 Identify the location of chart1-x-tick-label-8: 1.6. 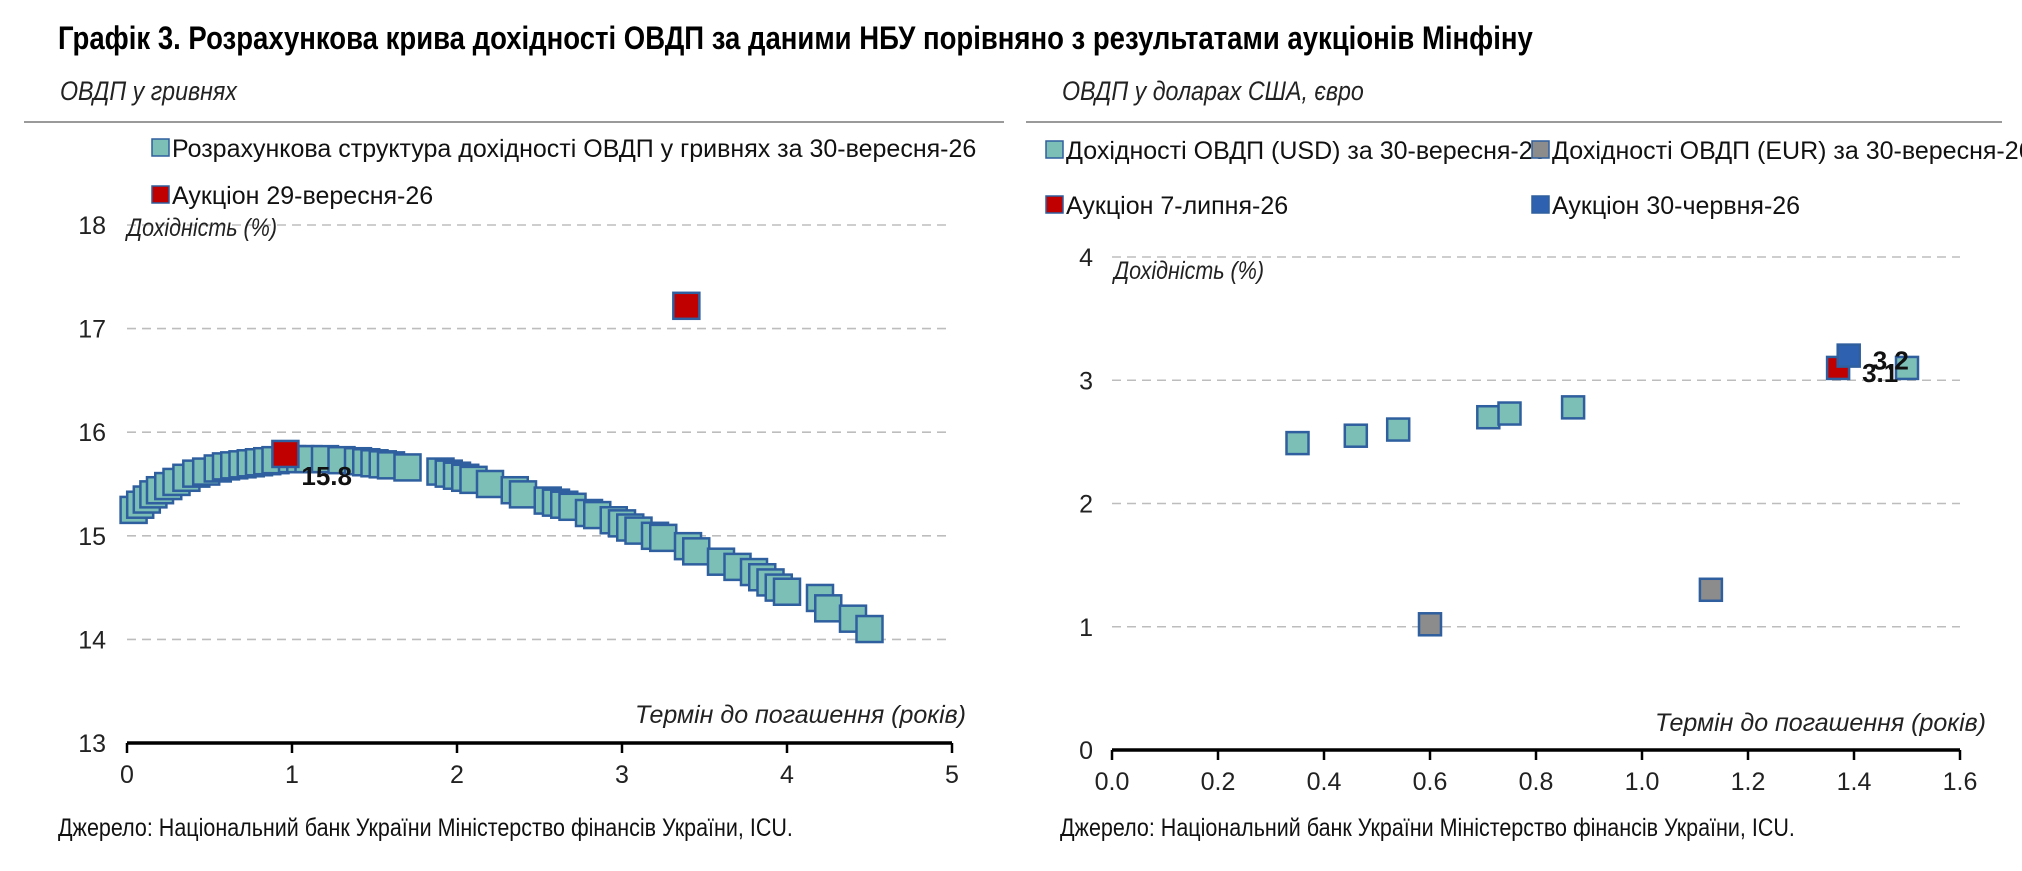
(1960, 782).